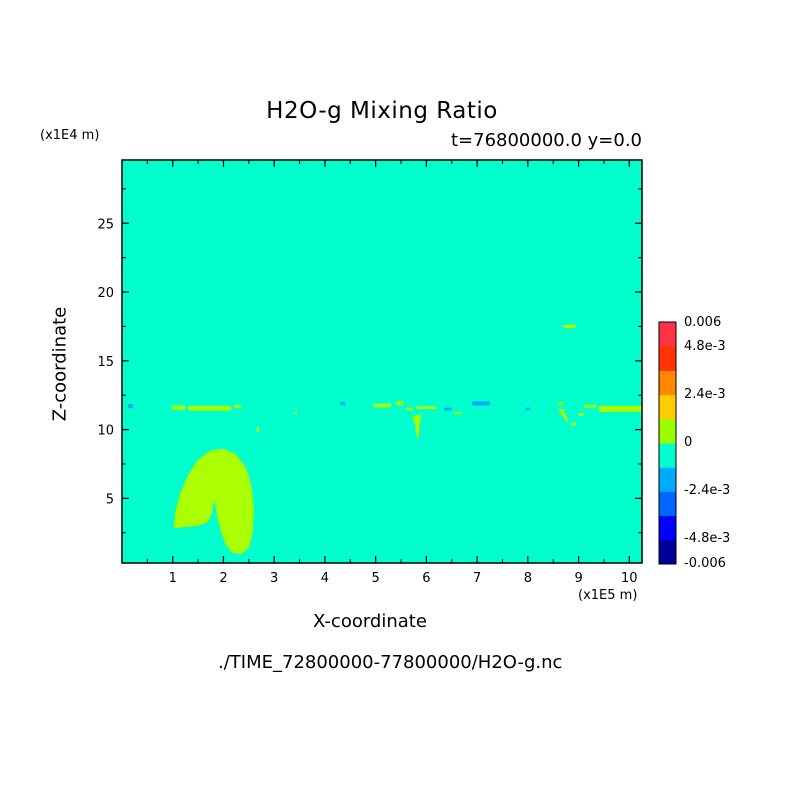 The width and height of the screenshot is (804, 804). I want to click on x-tick-label: 10, so click(629, 578).